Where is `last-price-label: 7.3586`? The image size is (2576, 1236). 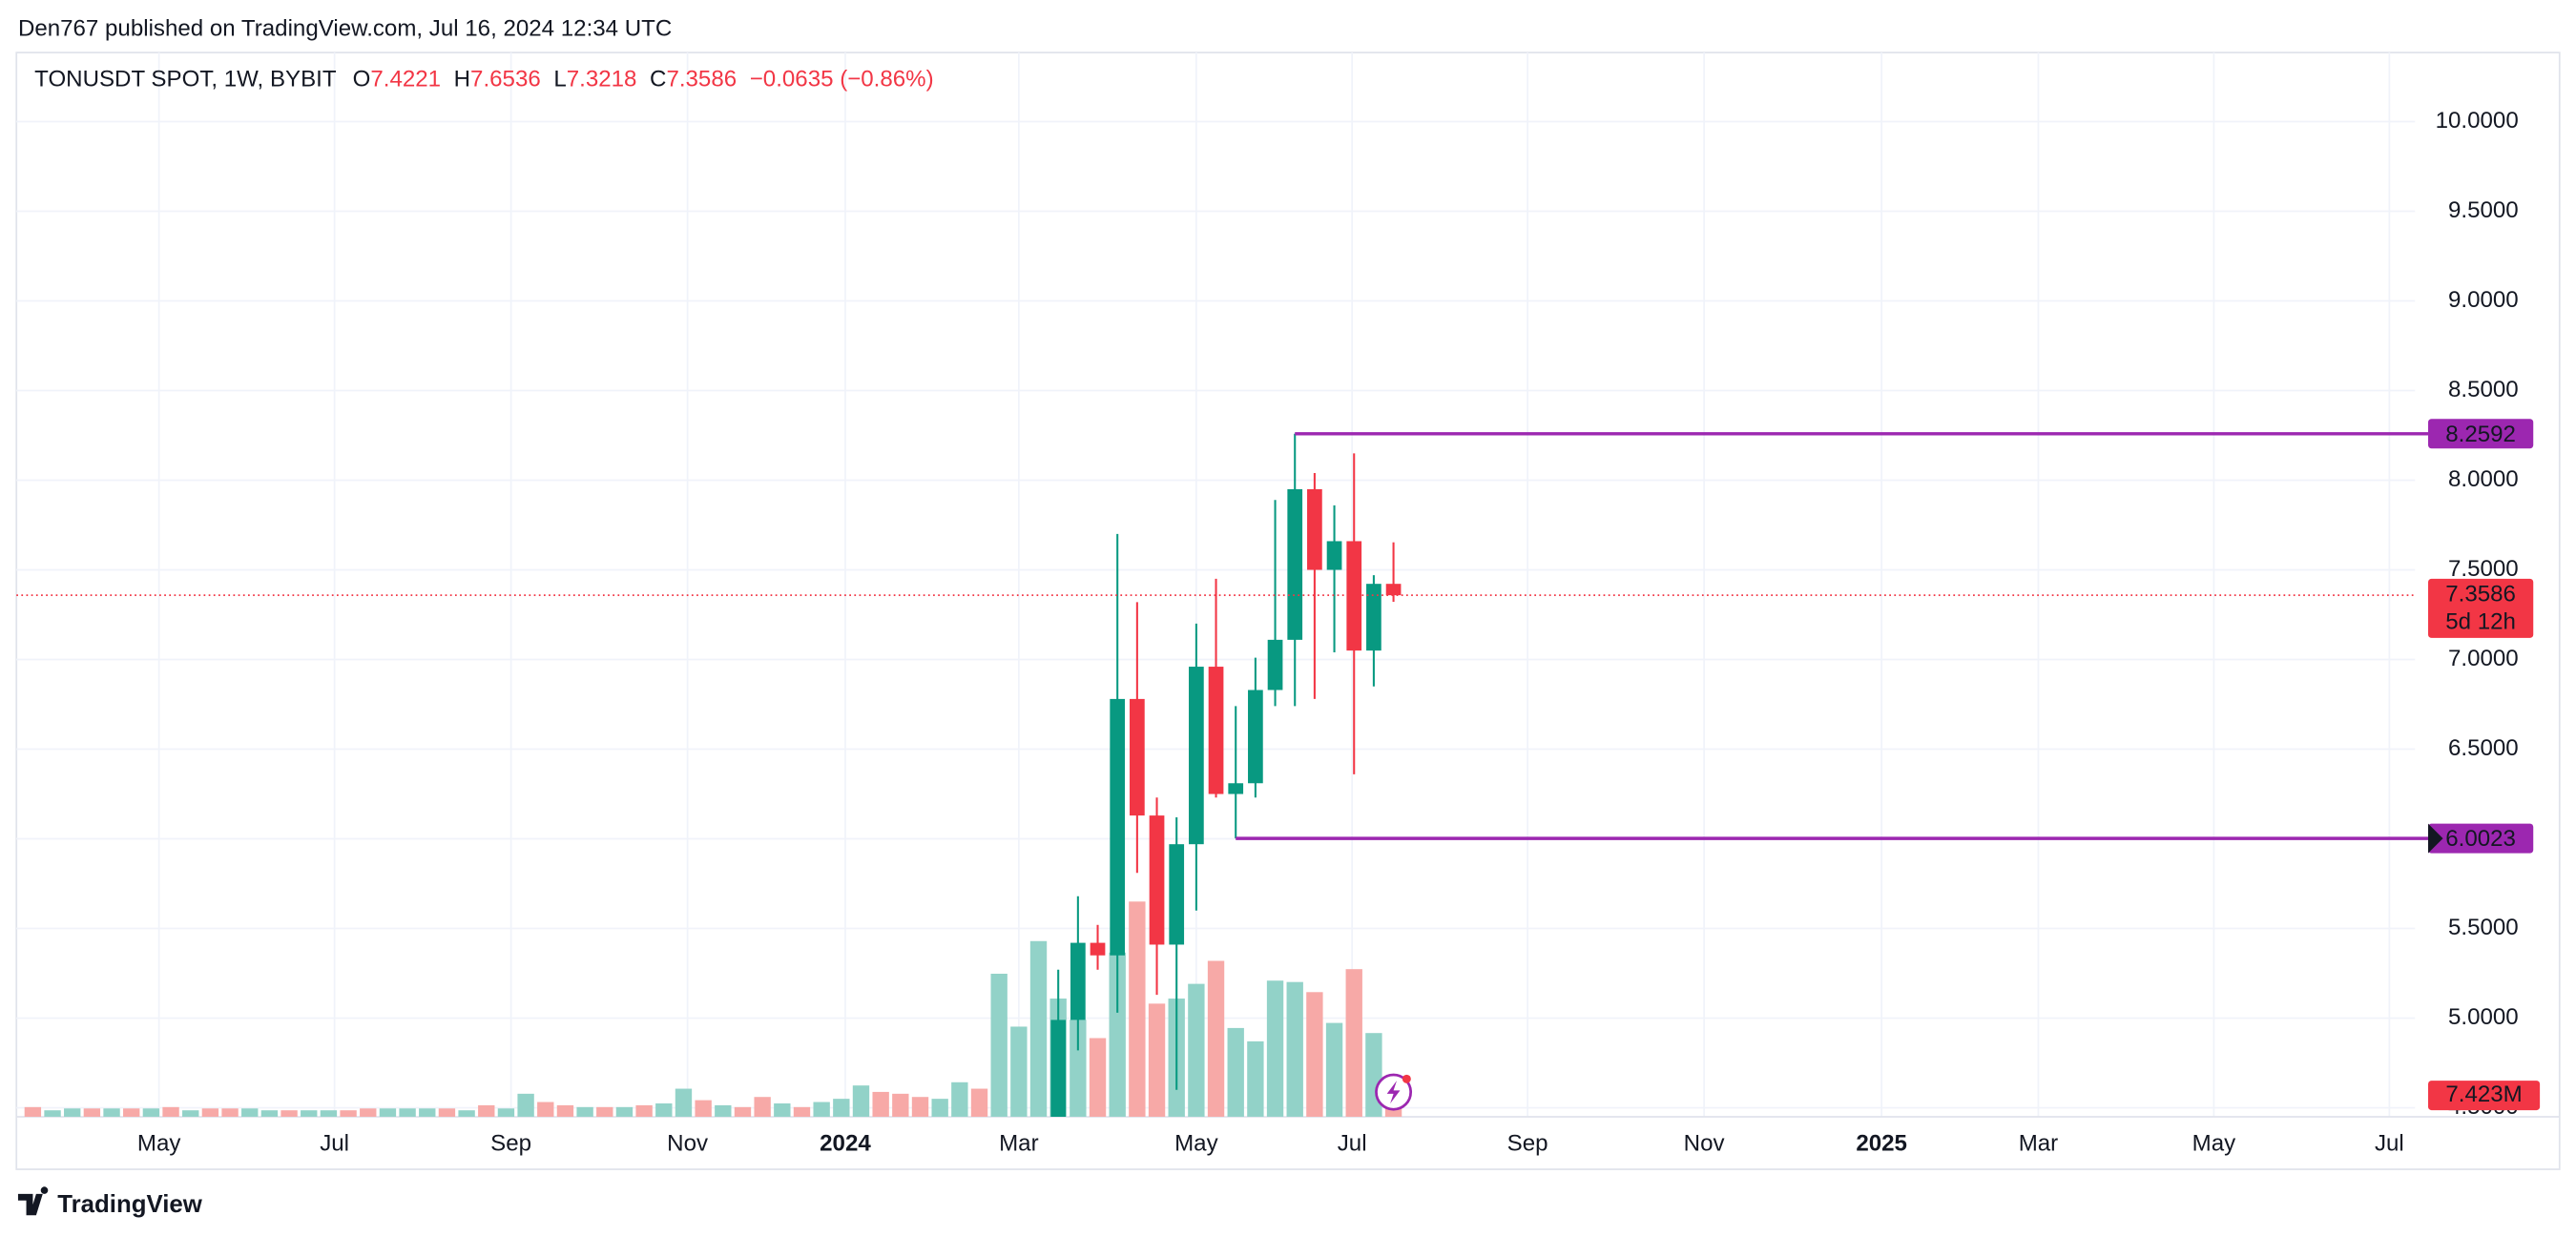
last-price-label: 7.3586 is located at coordinates (2480, 594).